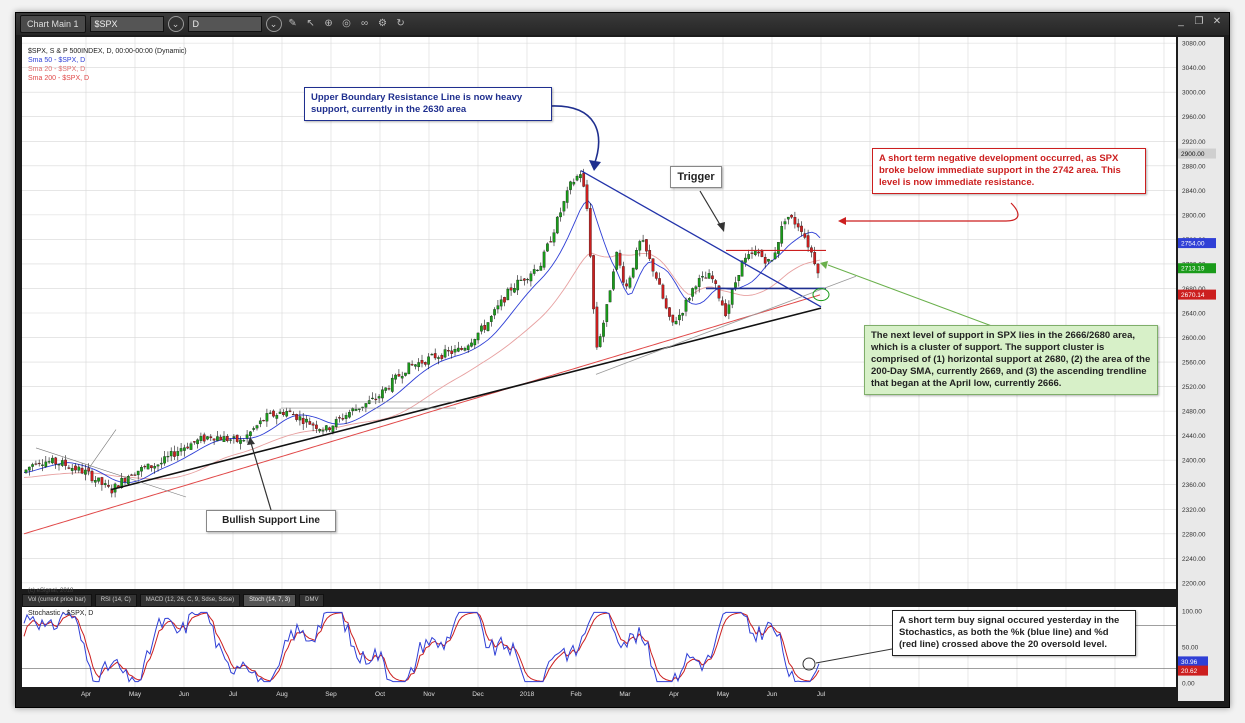 This screenshot has height=723, width=1245. What do you see at coordinates (111, 472) in the screenshot?
I see `early-channel-line` at bounding box center [111, 472].